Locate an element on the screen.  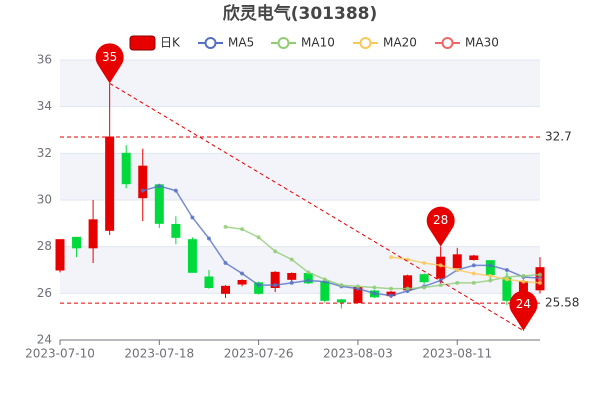
x-tick-label: 2023-07-26 is located at coordinates (259, 354).